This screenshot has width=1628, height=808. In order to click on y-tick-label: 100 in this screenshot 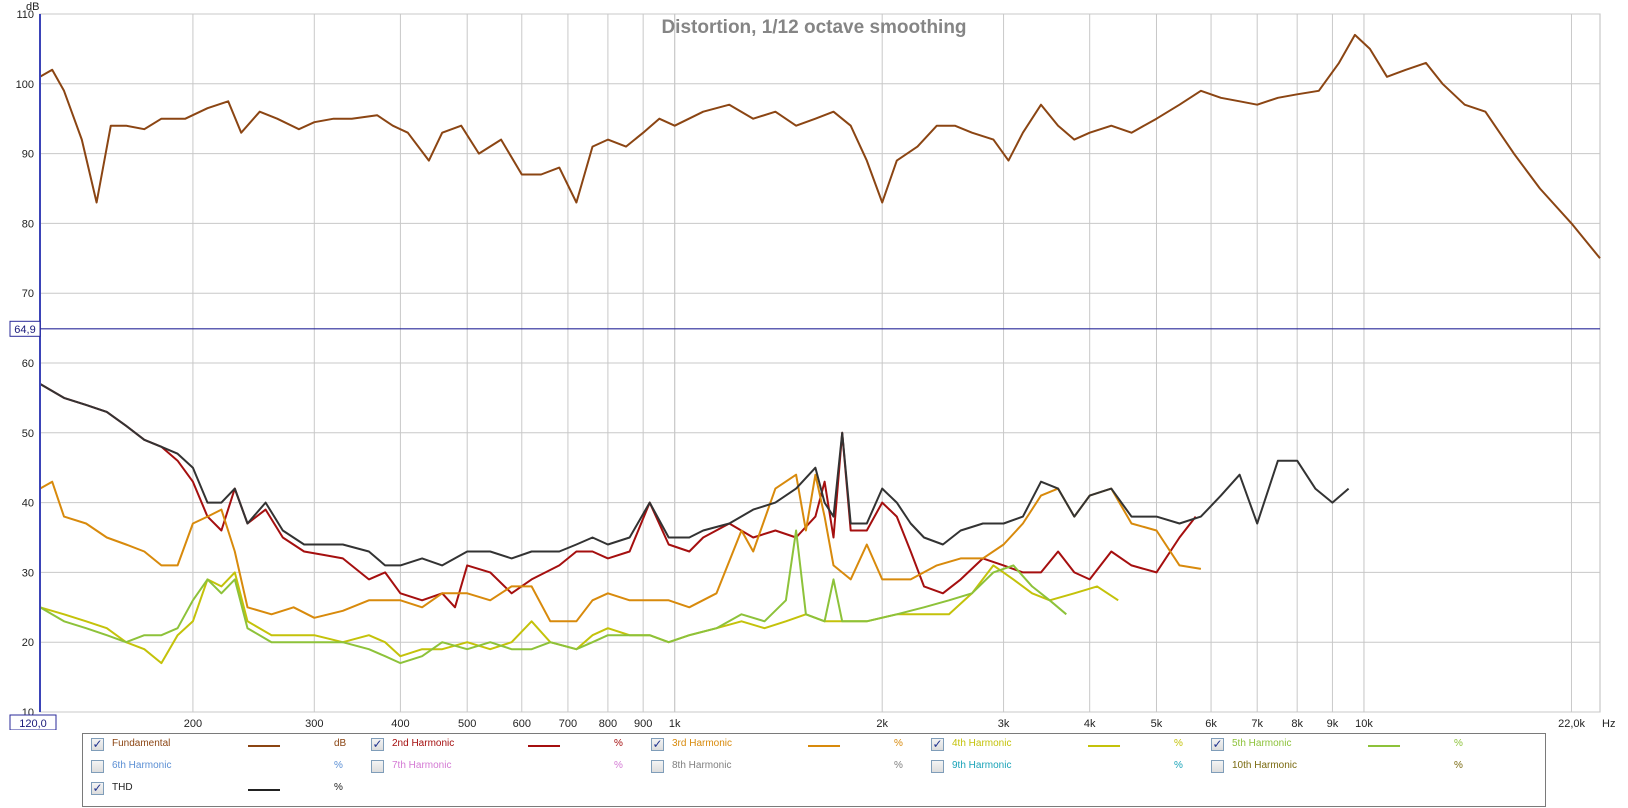, I will do `click(25, 85)`.